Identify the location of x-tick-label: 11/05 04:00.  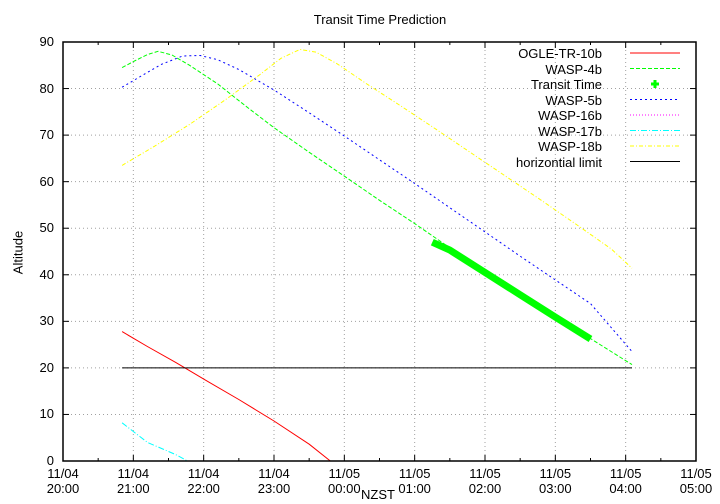
(626, 481).